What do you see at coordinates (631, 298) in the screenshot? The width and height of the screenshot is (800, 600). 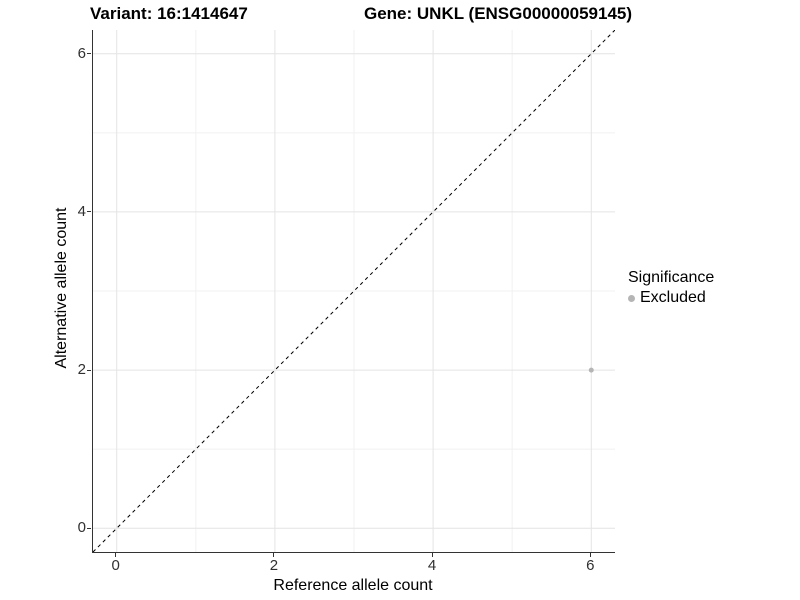 I see `legend-key-dot-icon` at bounding box center [631, 298].